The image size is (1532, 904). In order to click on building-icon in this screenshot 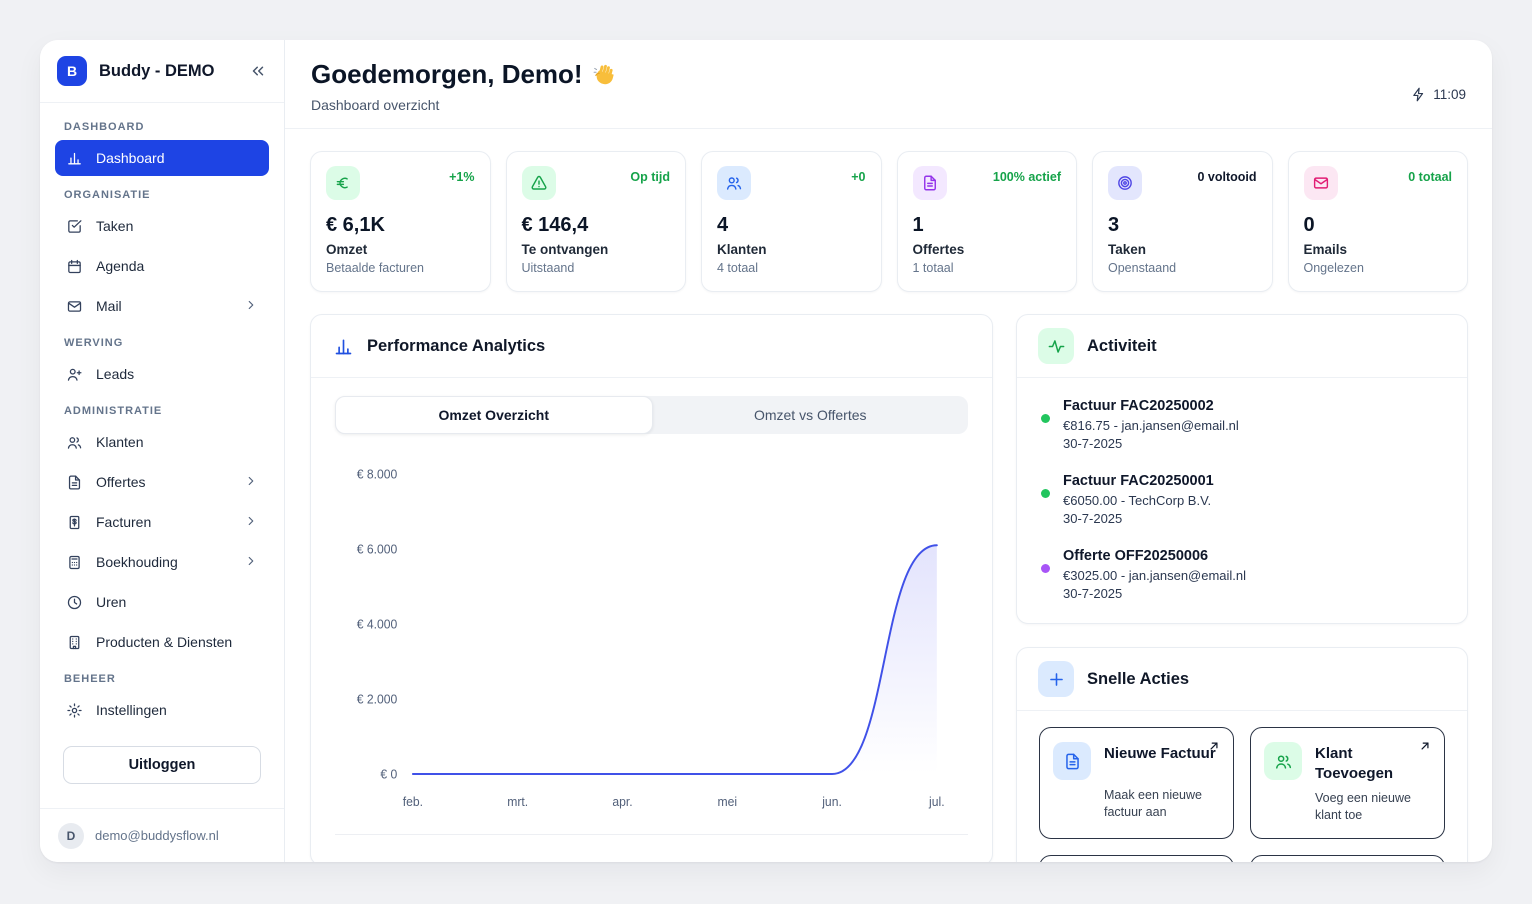, I will do `click(74, 642)`.